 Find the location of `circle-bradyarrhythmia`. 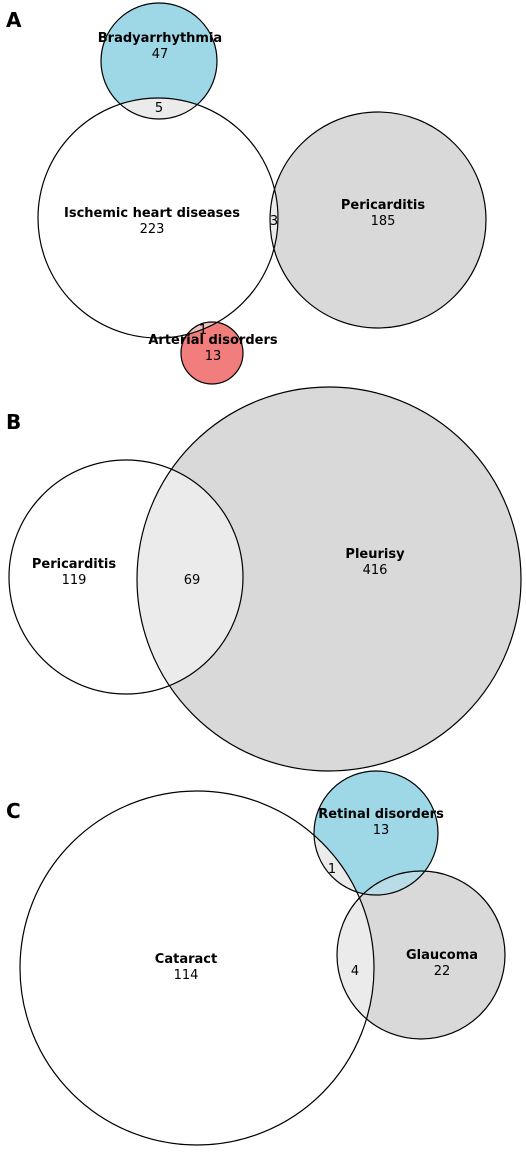

circle-bradyarrhythmia is located at coordinates (159, 61).